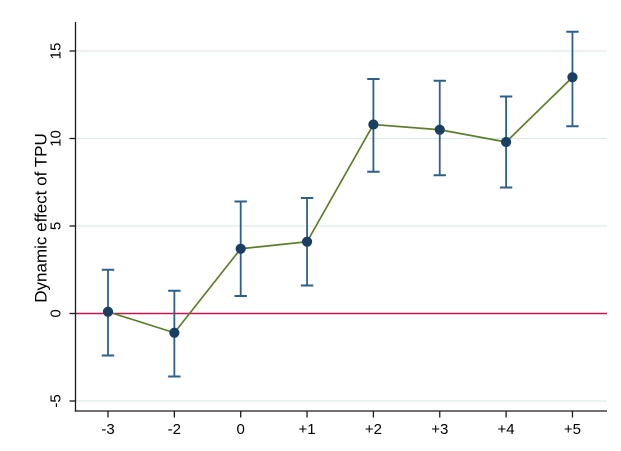  What do you see at coordinates (107, 429) in the screenshot?
I see `x-tick-label: -3` at bounding box center [107, 429].